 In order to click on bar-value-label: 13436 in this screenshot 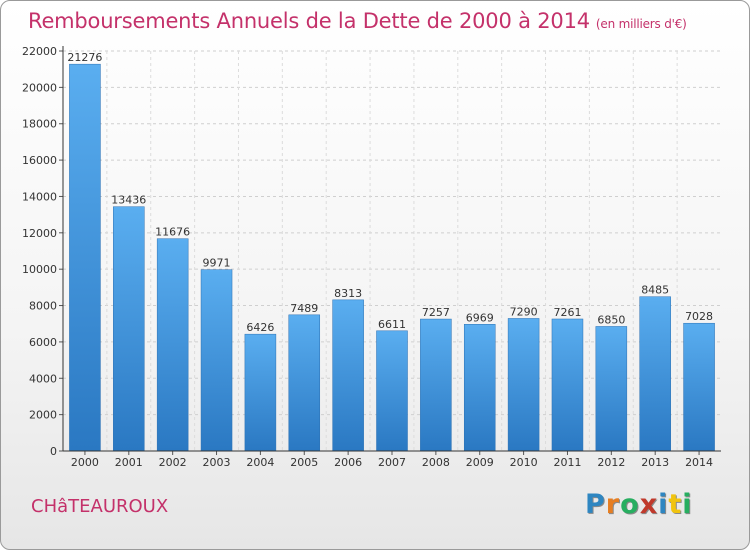, I will do `click(128, 200)`.